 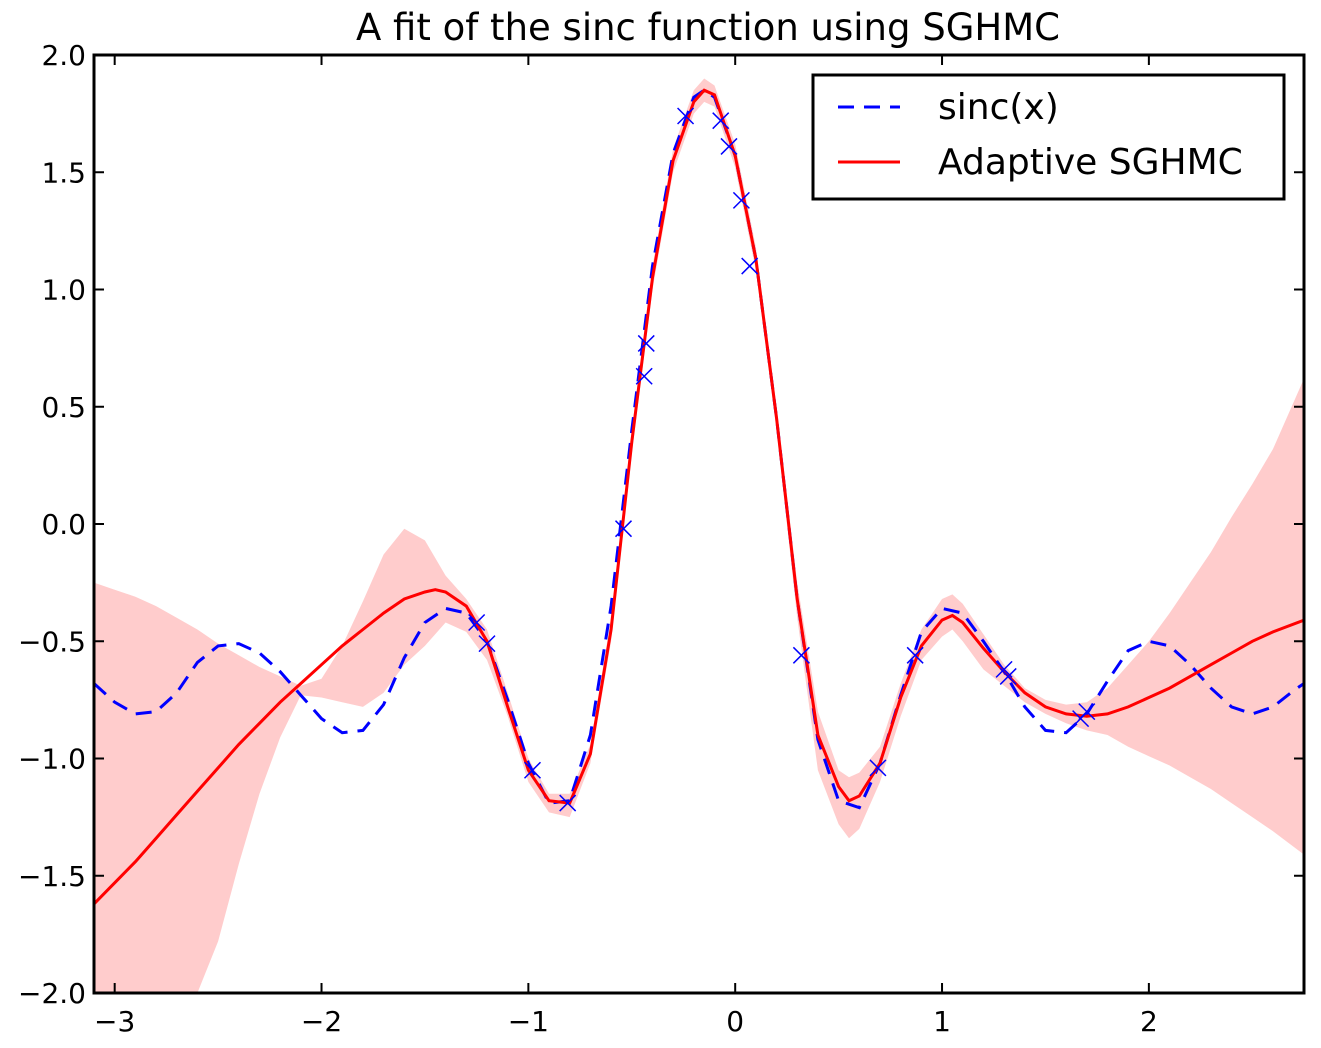 What do you see at coordinates (52, 993) in the screenshot?
I see `y-tick-label: −2.0` at bounding box center [52, 993].